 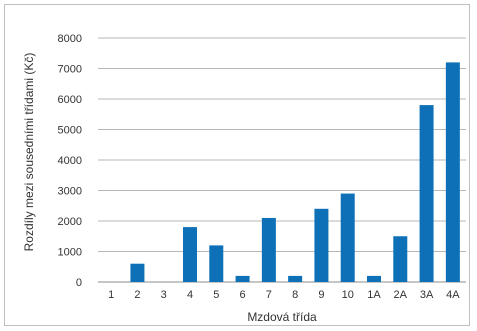 I want to click on x-axis-title: Mzdová třída, so click(x=282, y=317).